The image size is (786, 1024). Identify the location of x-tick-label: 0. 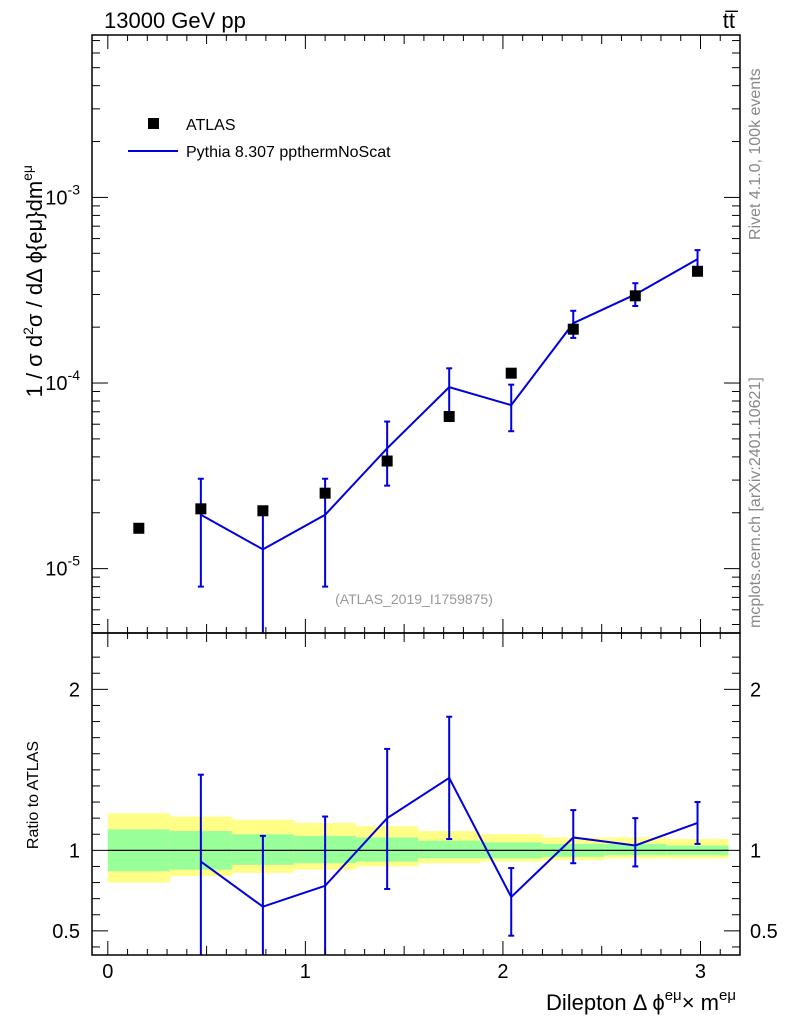
(107, 972).